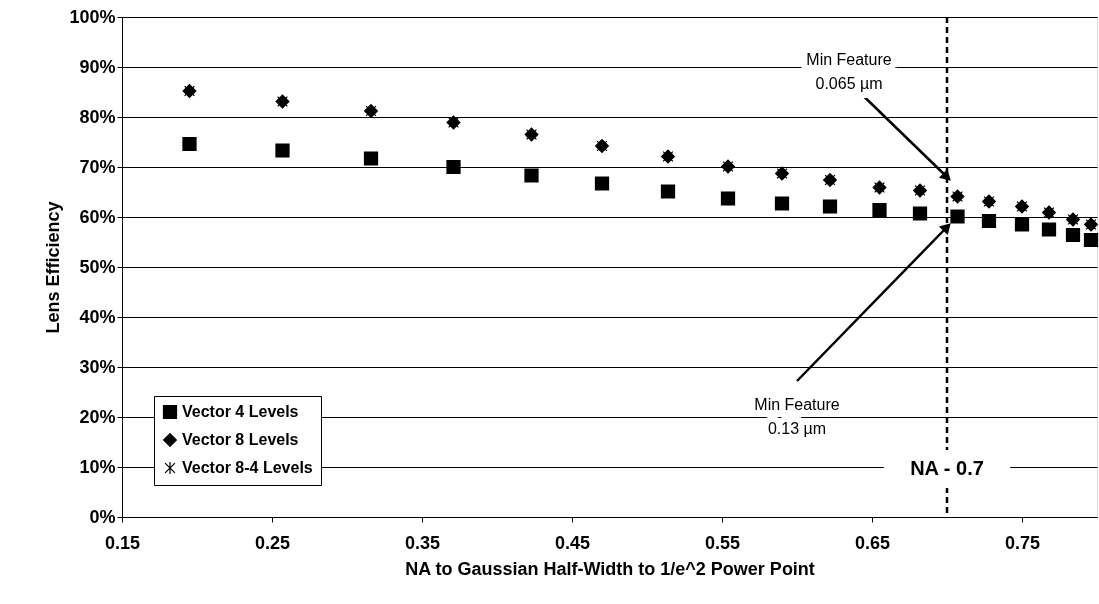 The width and height of the screenshot is (1099, 604). I want to click on y-tick-label: 70%, so click(97, 166).